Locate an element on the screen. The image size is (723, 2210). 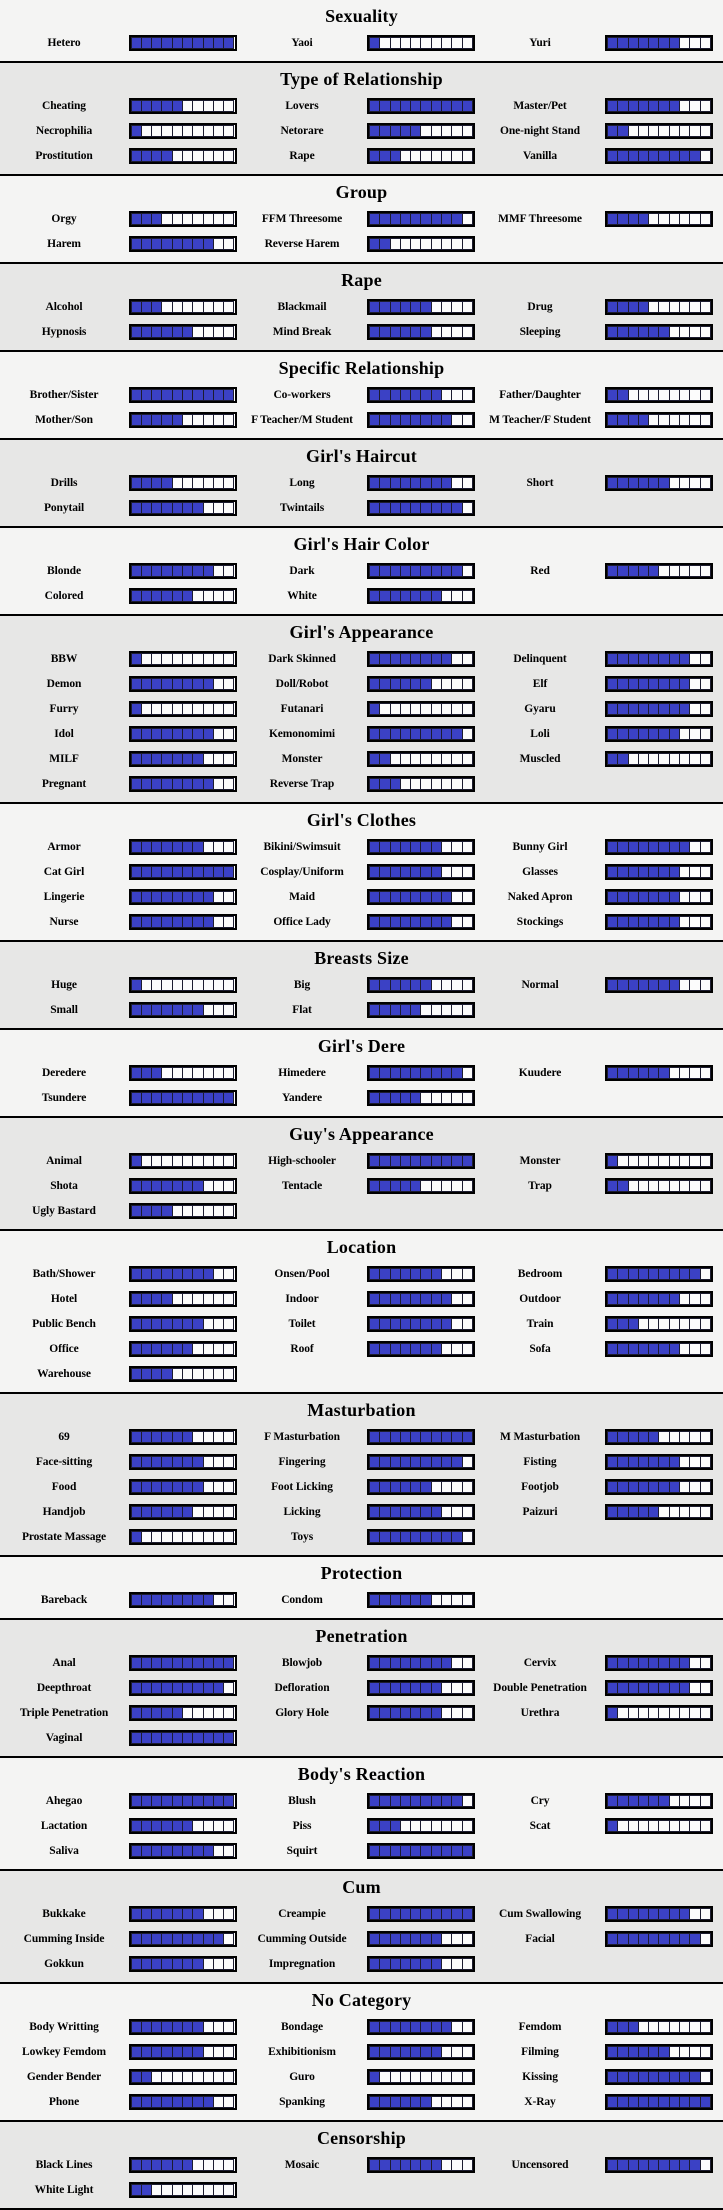
item-label: Tentacle is located at coordinates (302, 1185).